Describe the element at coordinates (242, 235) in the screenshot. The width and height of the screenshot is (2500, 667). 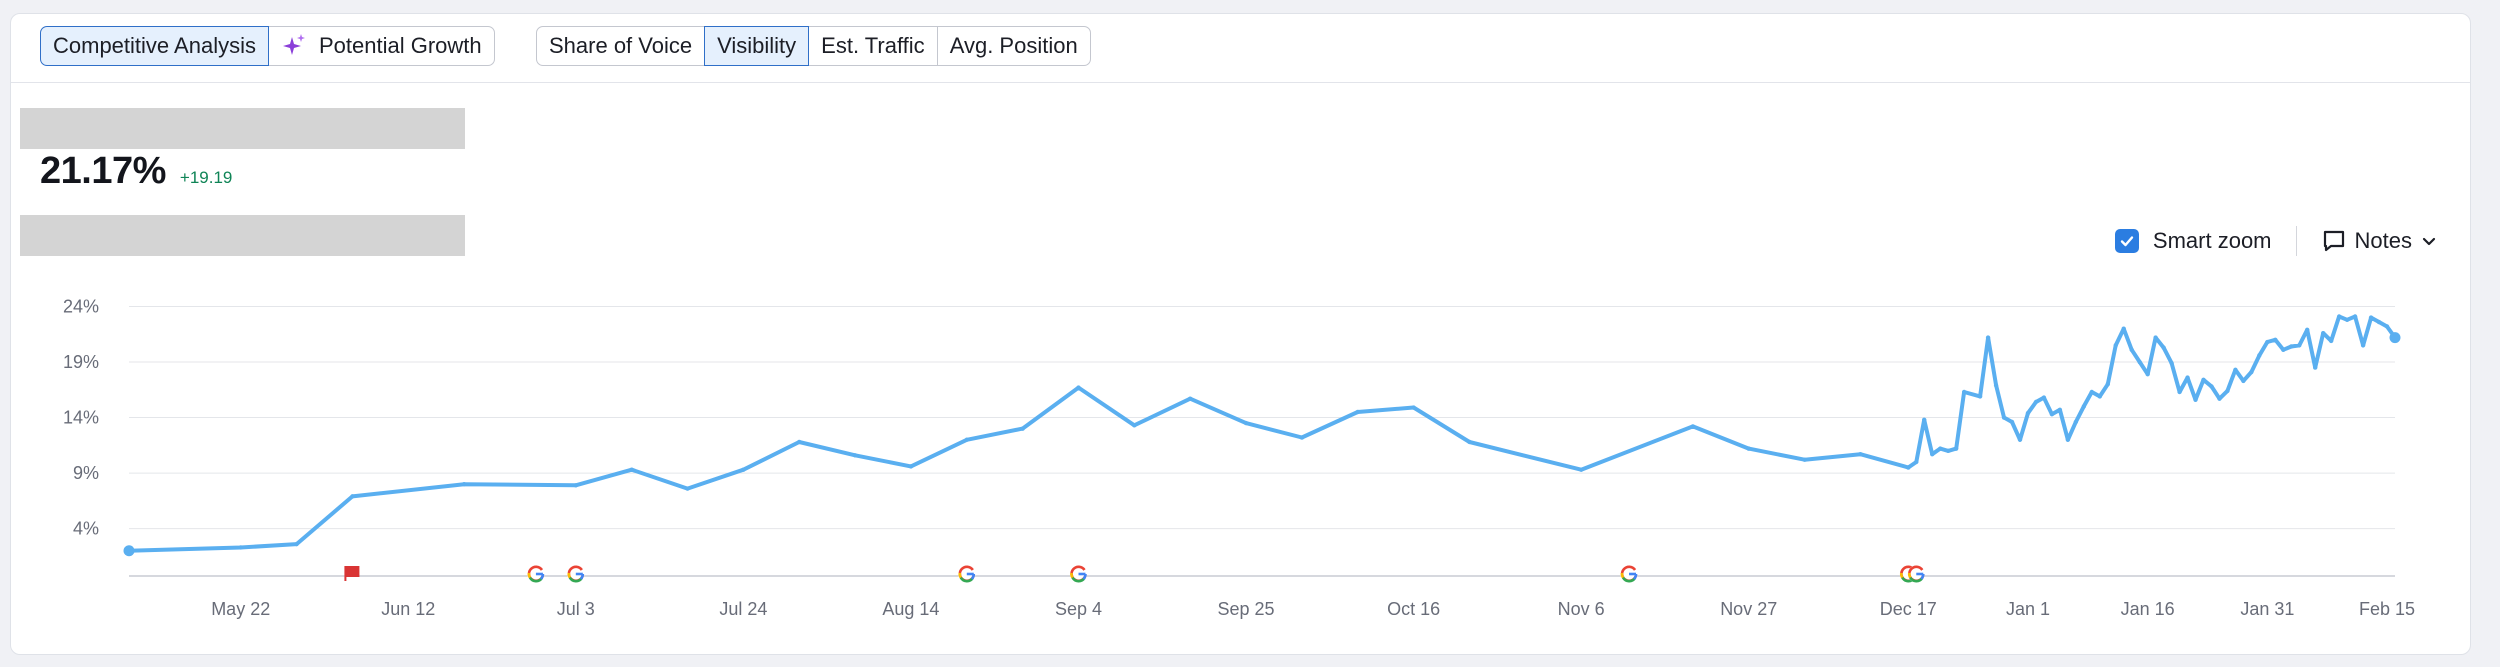
I see `redacted-legend-block` at that location.